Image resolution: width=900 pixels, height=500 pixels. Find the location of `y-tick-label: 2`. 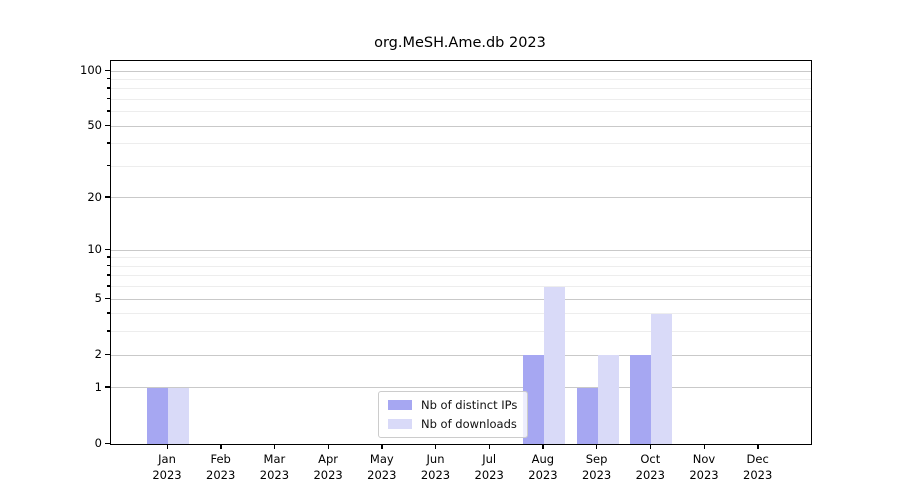

y-tick-label: 2 is located at coordinates (98, 354).